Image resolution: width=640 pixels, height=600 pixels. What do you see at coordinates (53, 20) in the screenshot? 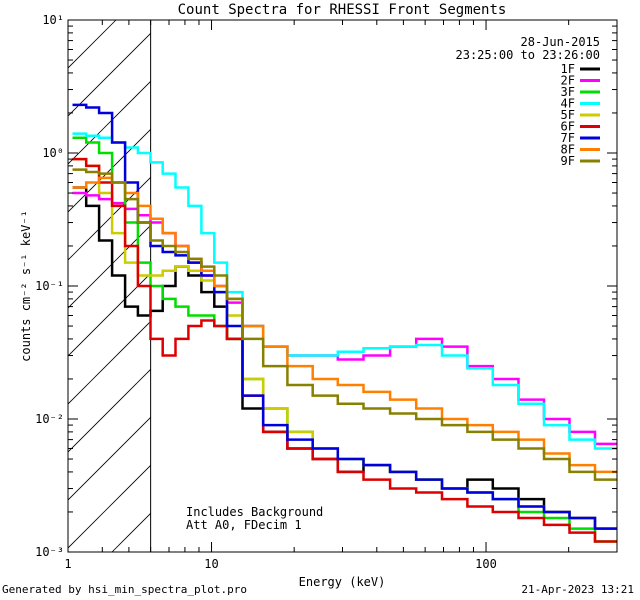
I see `y-tick-label: 10¹` at bounding box center [53, 20].